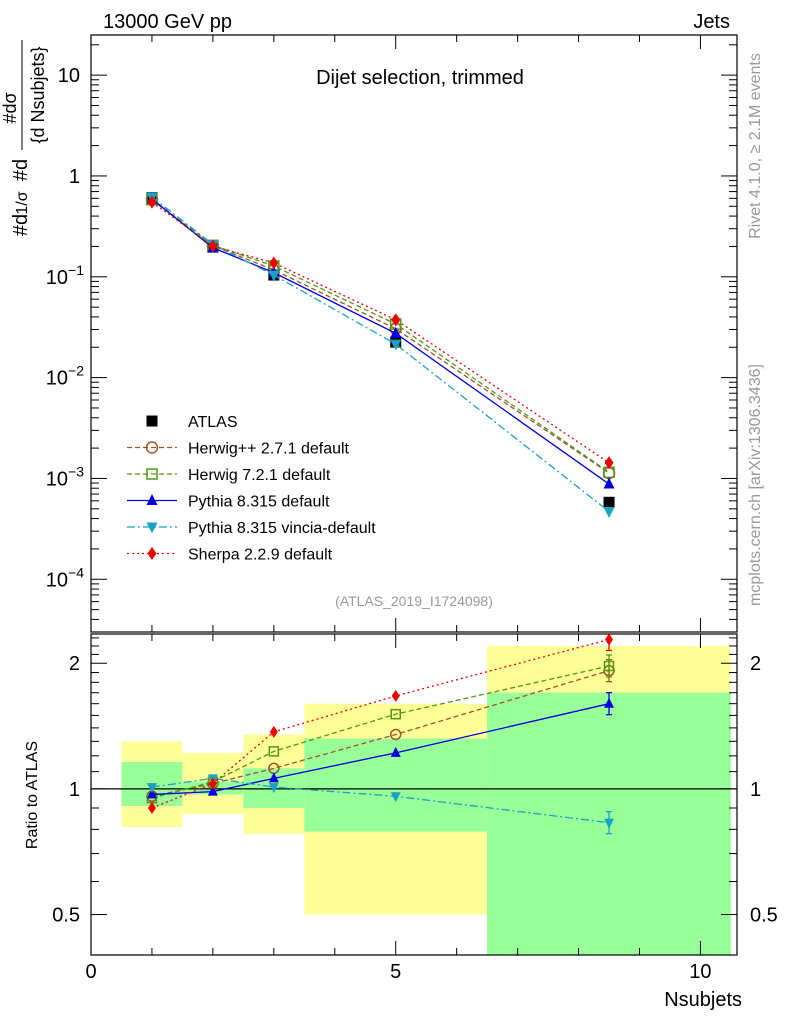 The height and width of the screenshot is (1024, 786). I want to click on legend-label-pythia-8-315-default: Pythia 8.315 default, so click(259, 502).